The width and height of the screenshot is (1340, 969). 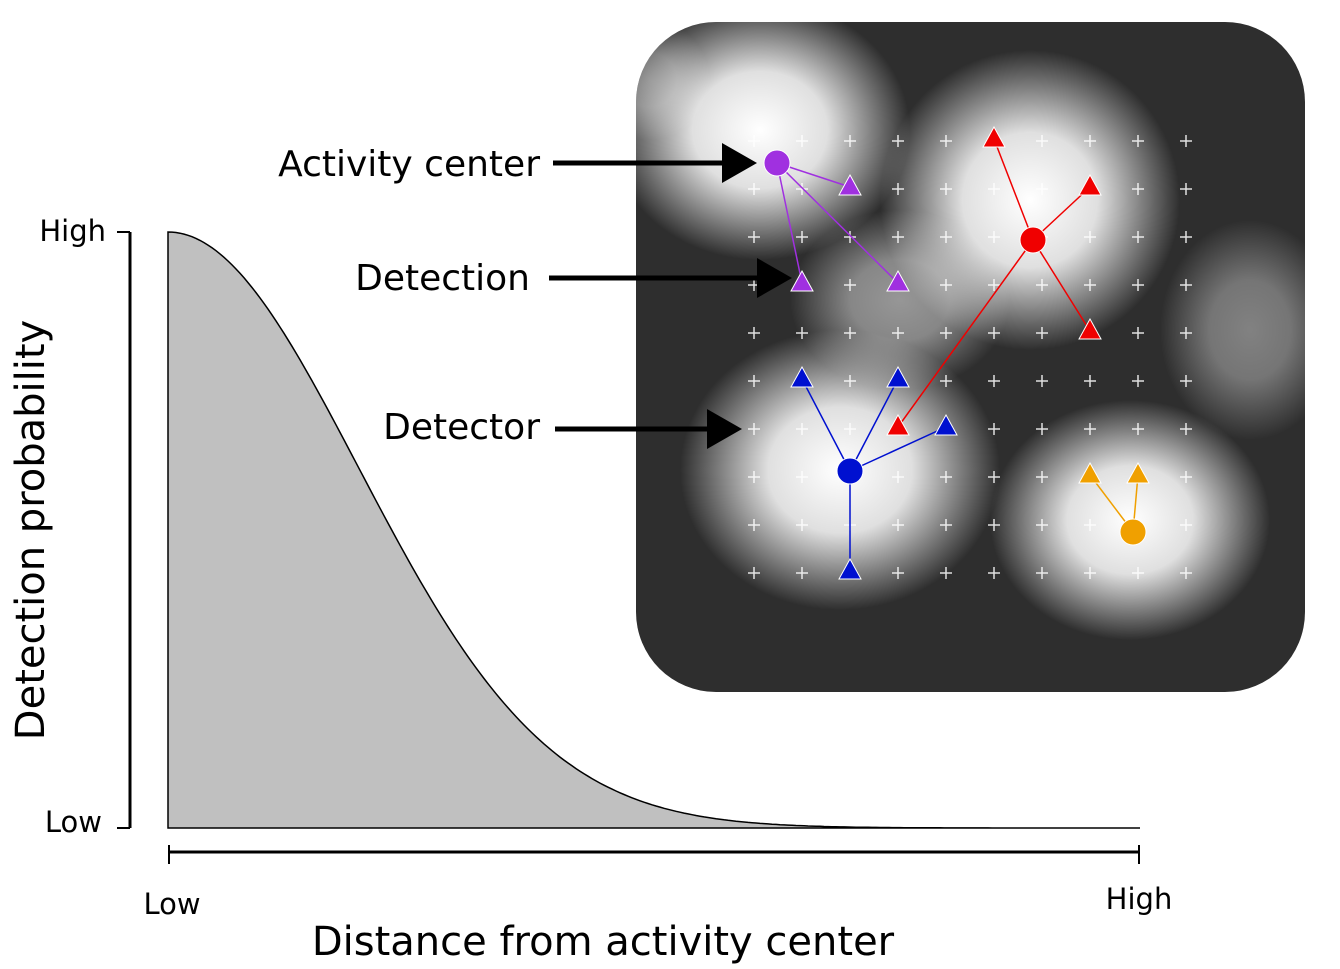 I want to click on detections, so click(x=956, y=352).